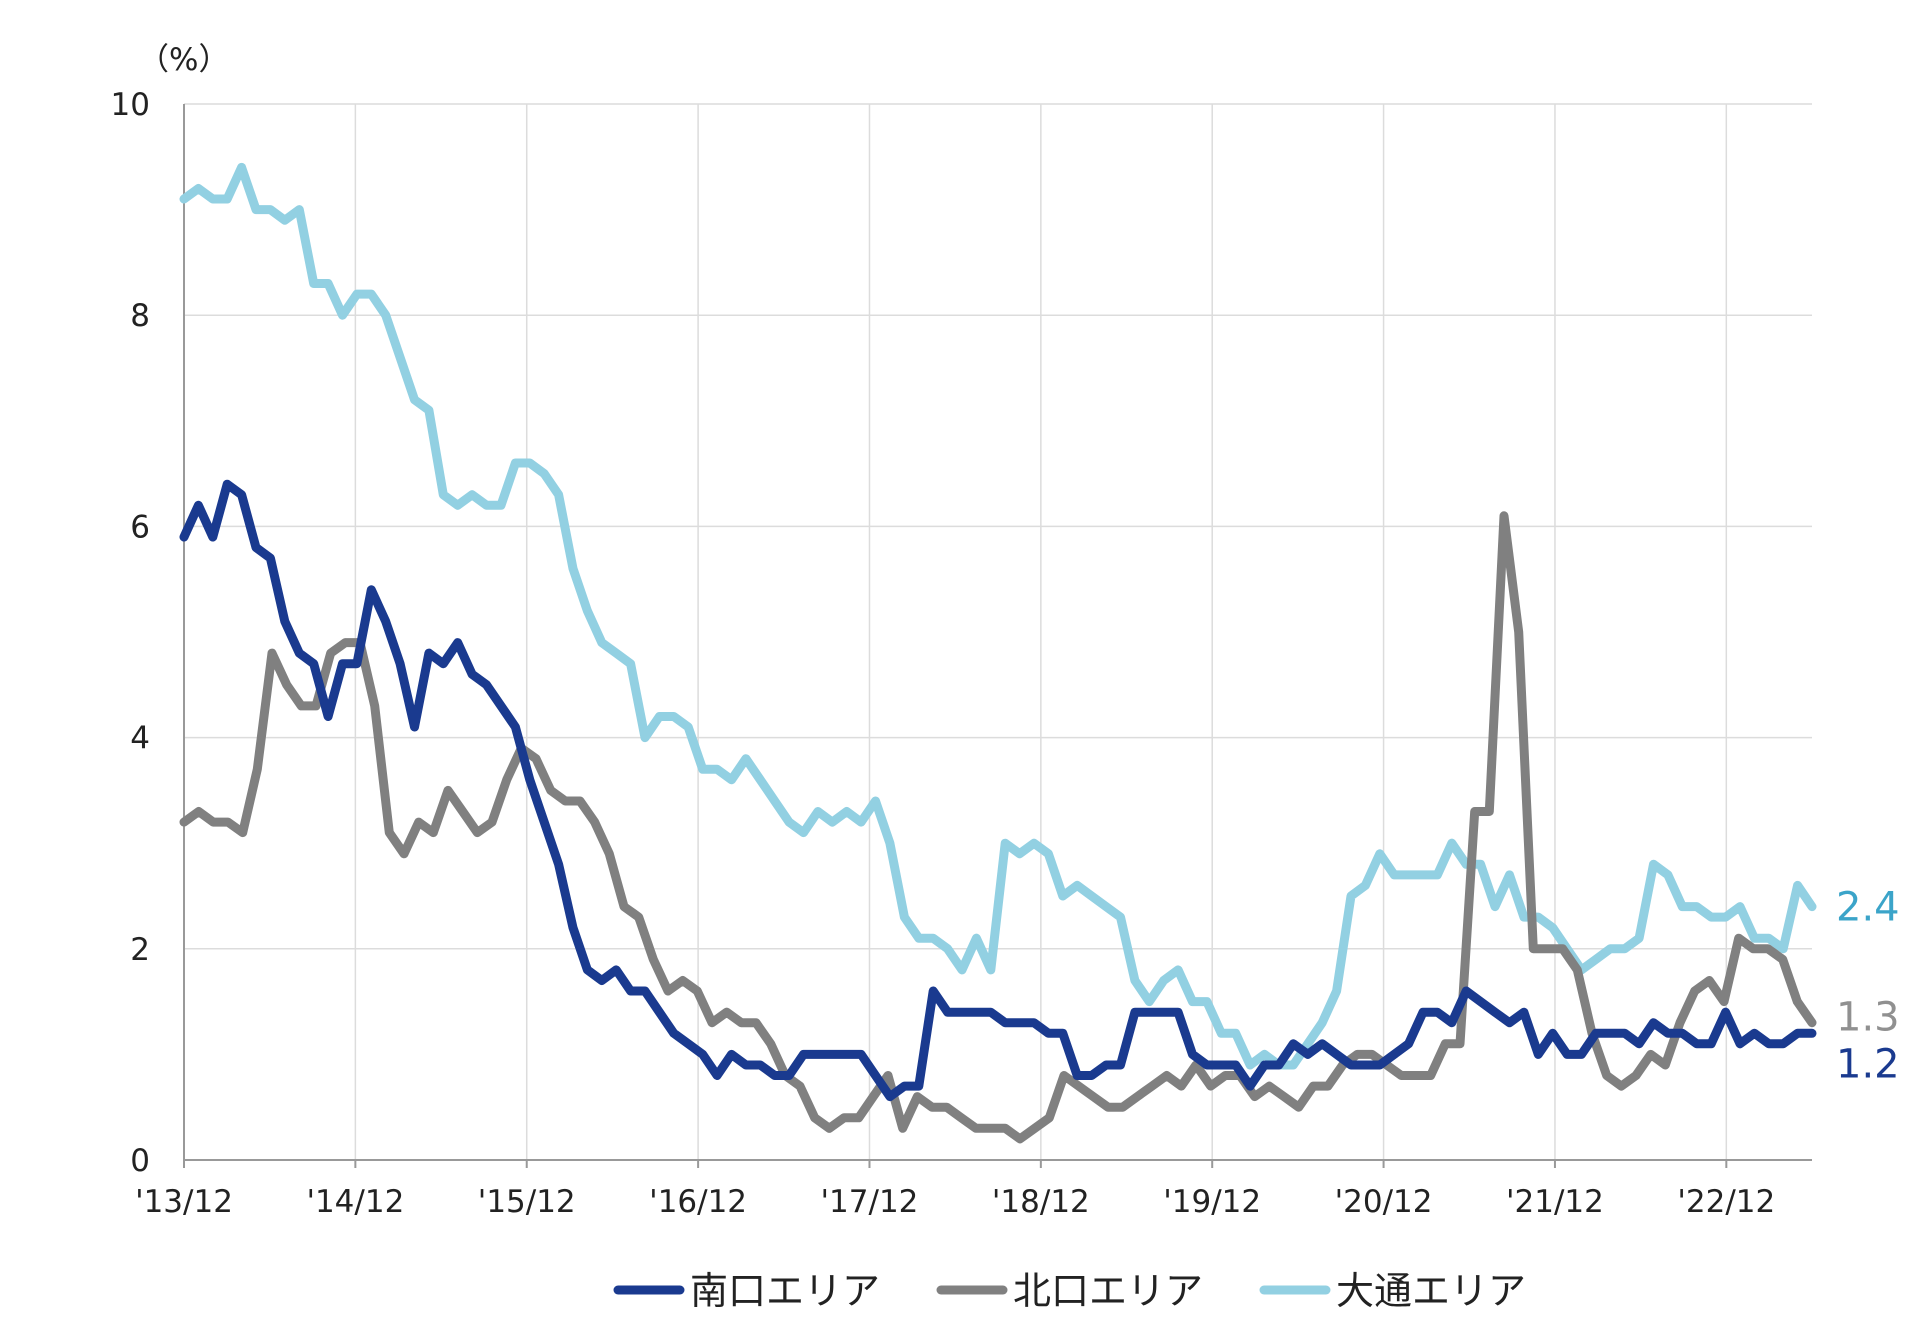 The image size is (1919, 1329). Describe the element at coordinates (140, 739) in the screenshot. I see `y-tick-label: 4` at that location.